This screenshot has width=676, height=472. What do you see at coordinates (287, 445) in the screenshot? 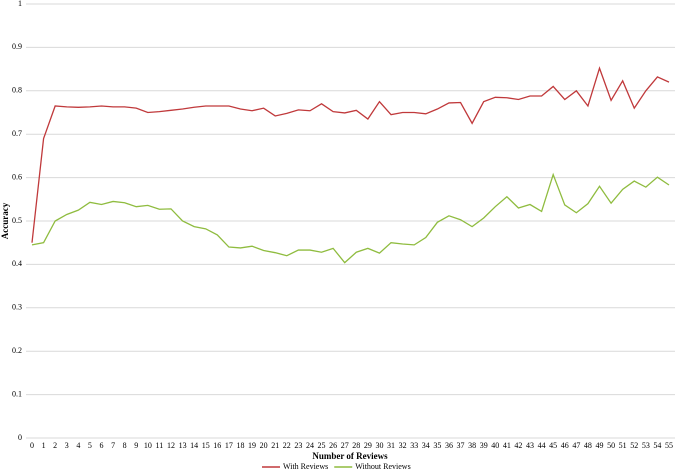
I see `x-tick-label: 22` at bounding box center [287, 445].